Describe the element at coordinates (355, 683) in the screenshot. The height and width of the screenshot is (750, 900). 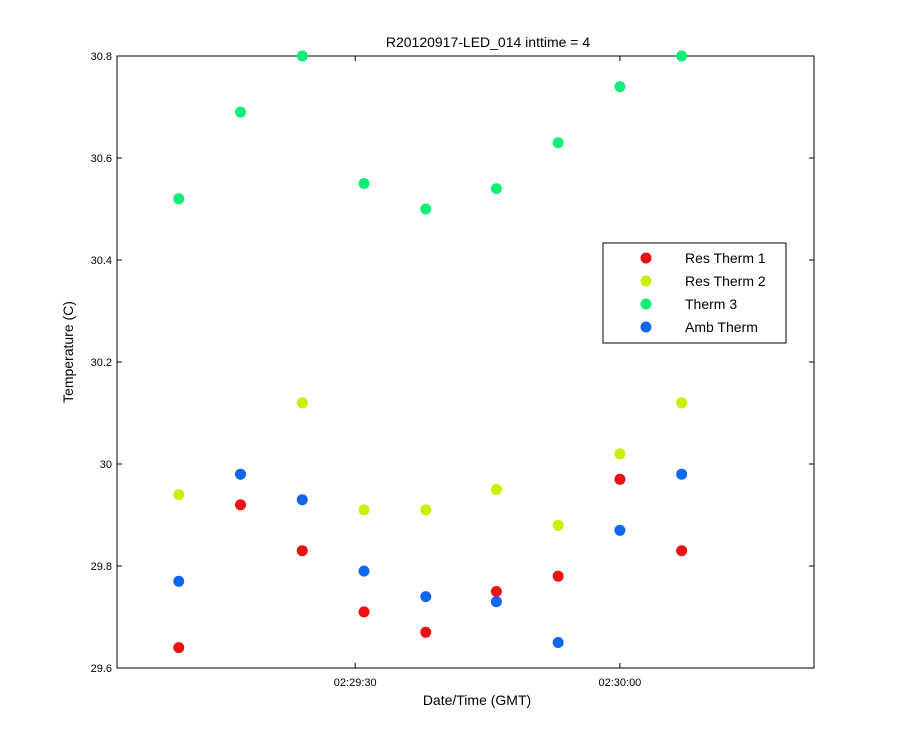
I see `x-tick-label: 02:29:30` at that location.